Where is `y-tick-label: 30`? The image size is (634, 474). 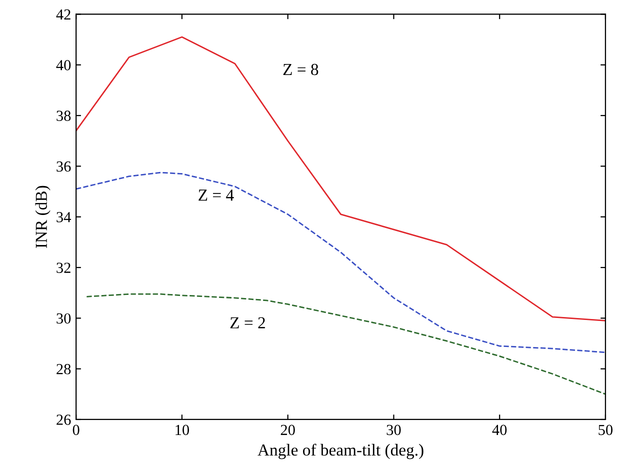 y-tick-label: 30 is located at coordinates (63, 318).